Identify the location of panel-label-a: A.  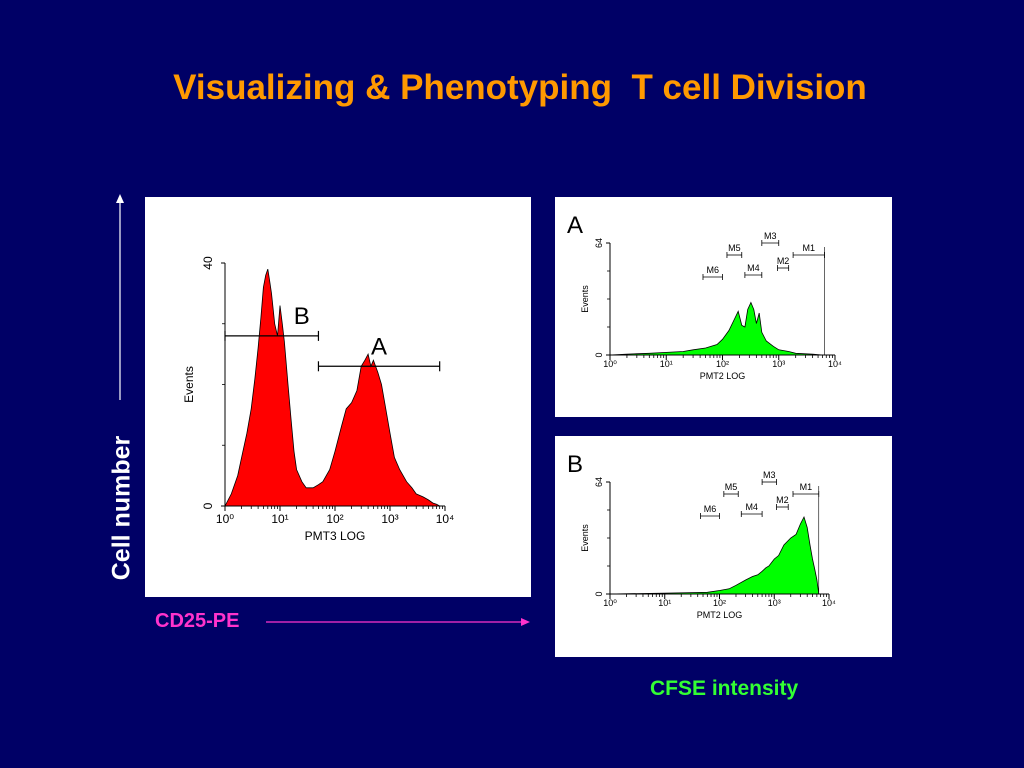
(575, 225).